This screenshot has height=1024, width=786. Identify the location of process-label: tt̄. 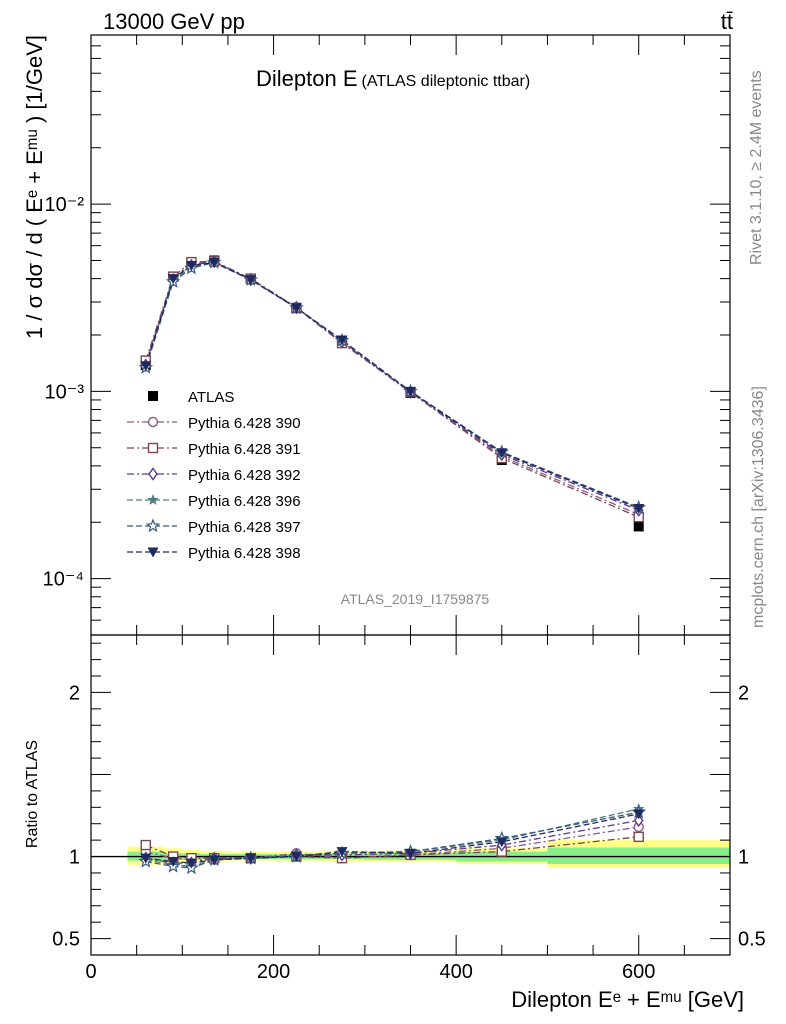
(727, 21).